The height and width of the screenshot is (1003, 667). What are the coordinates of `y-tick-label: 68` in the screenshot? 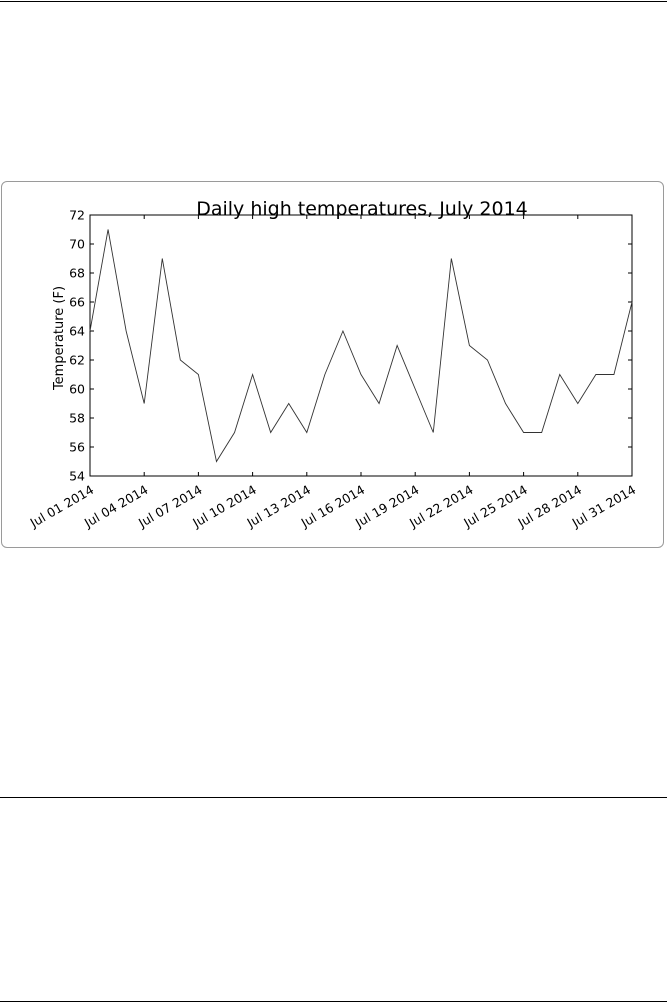 It's located at (77, 273).